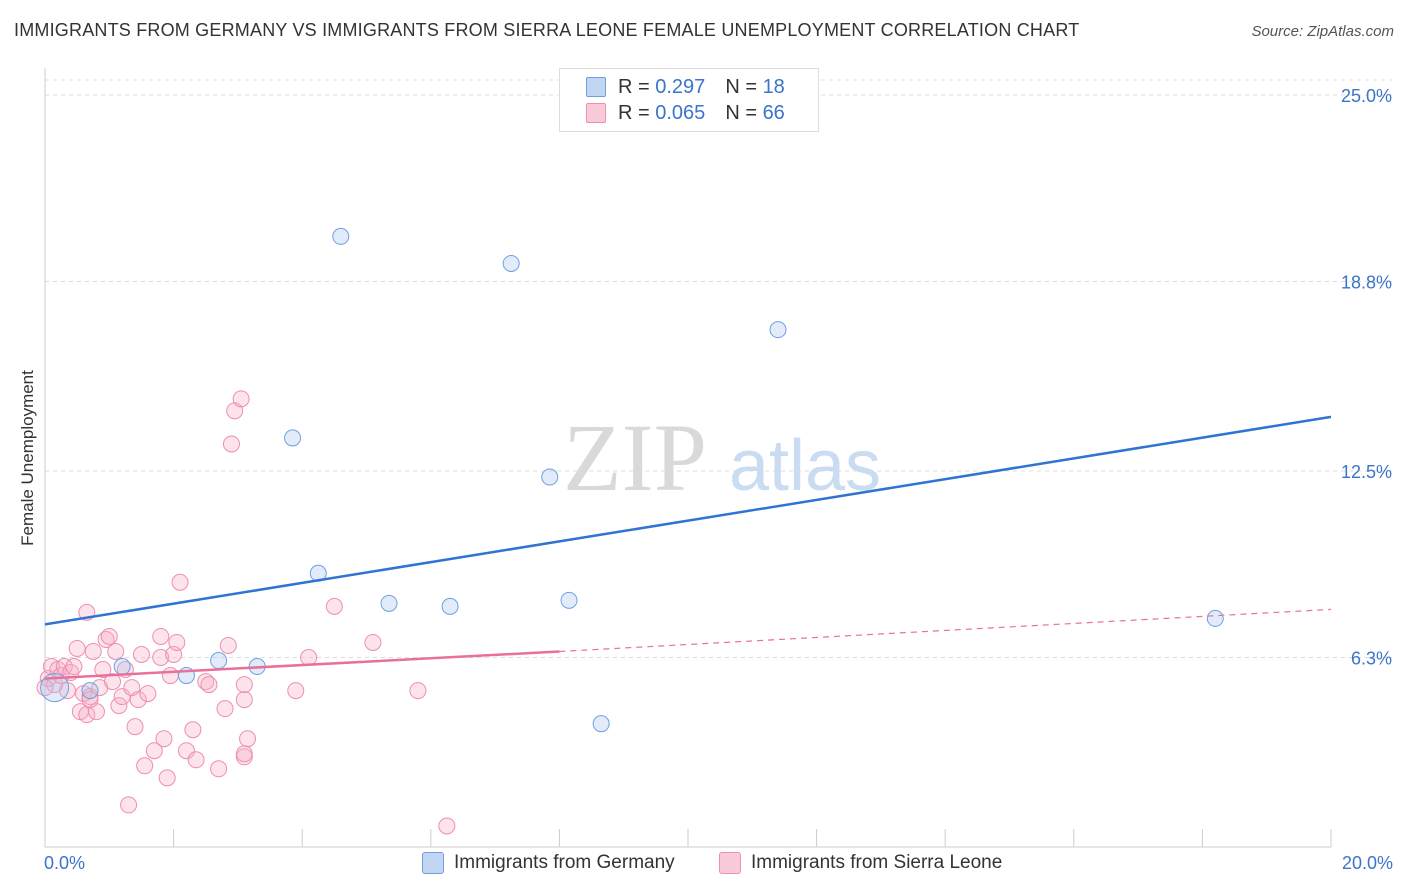 Image resolution: width=1406 pixels, height=892 pixels. Describe the element at coordinates (596, 113) in the screenshot. I see `sierra-leone-swatch` at that location.